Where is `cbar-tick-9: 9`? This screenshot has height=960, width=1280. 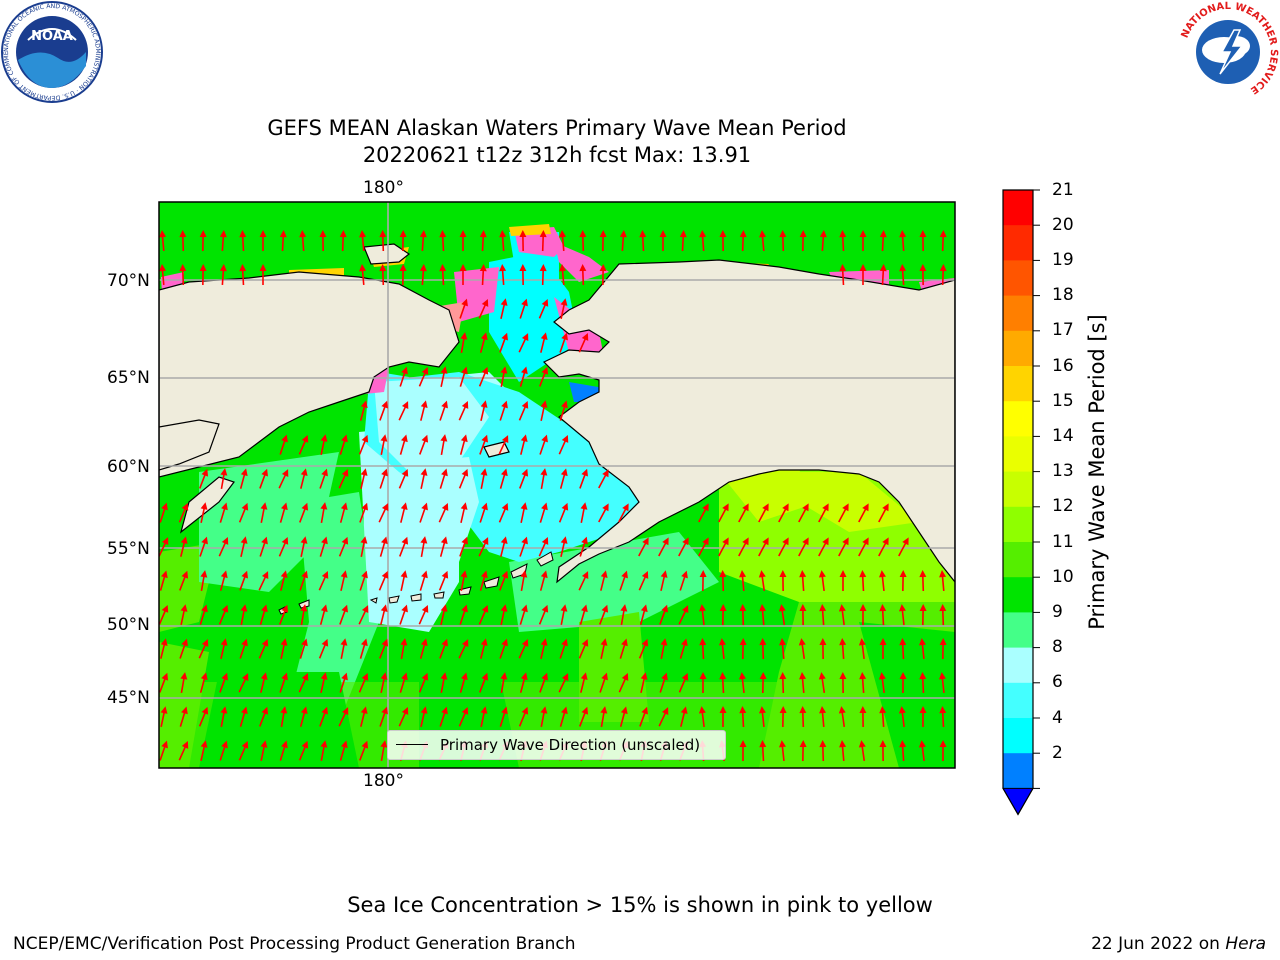 cbar-tick-9: 9 is located at coordinates (1057, 612).